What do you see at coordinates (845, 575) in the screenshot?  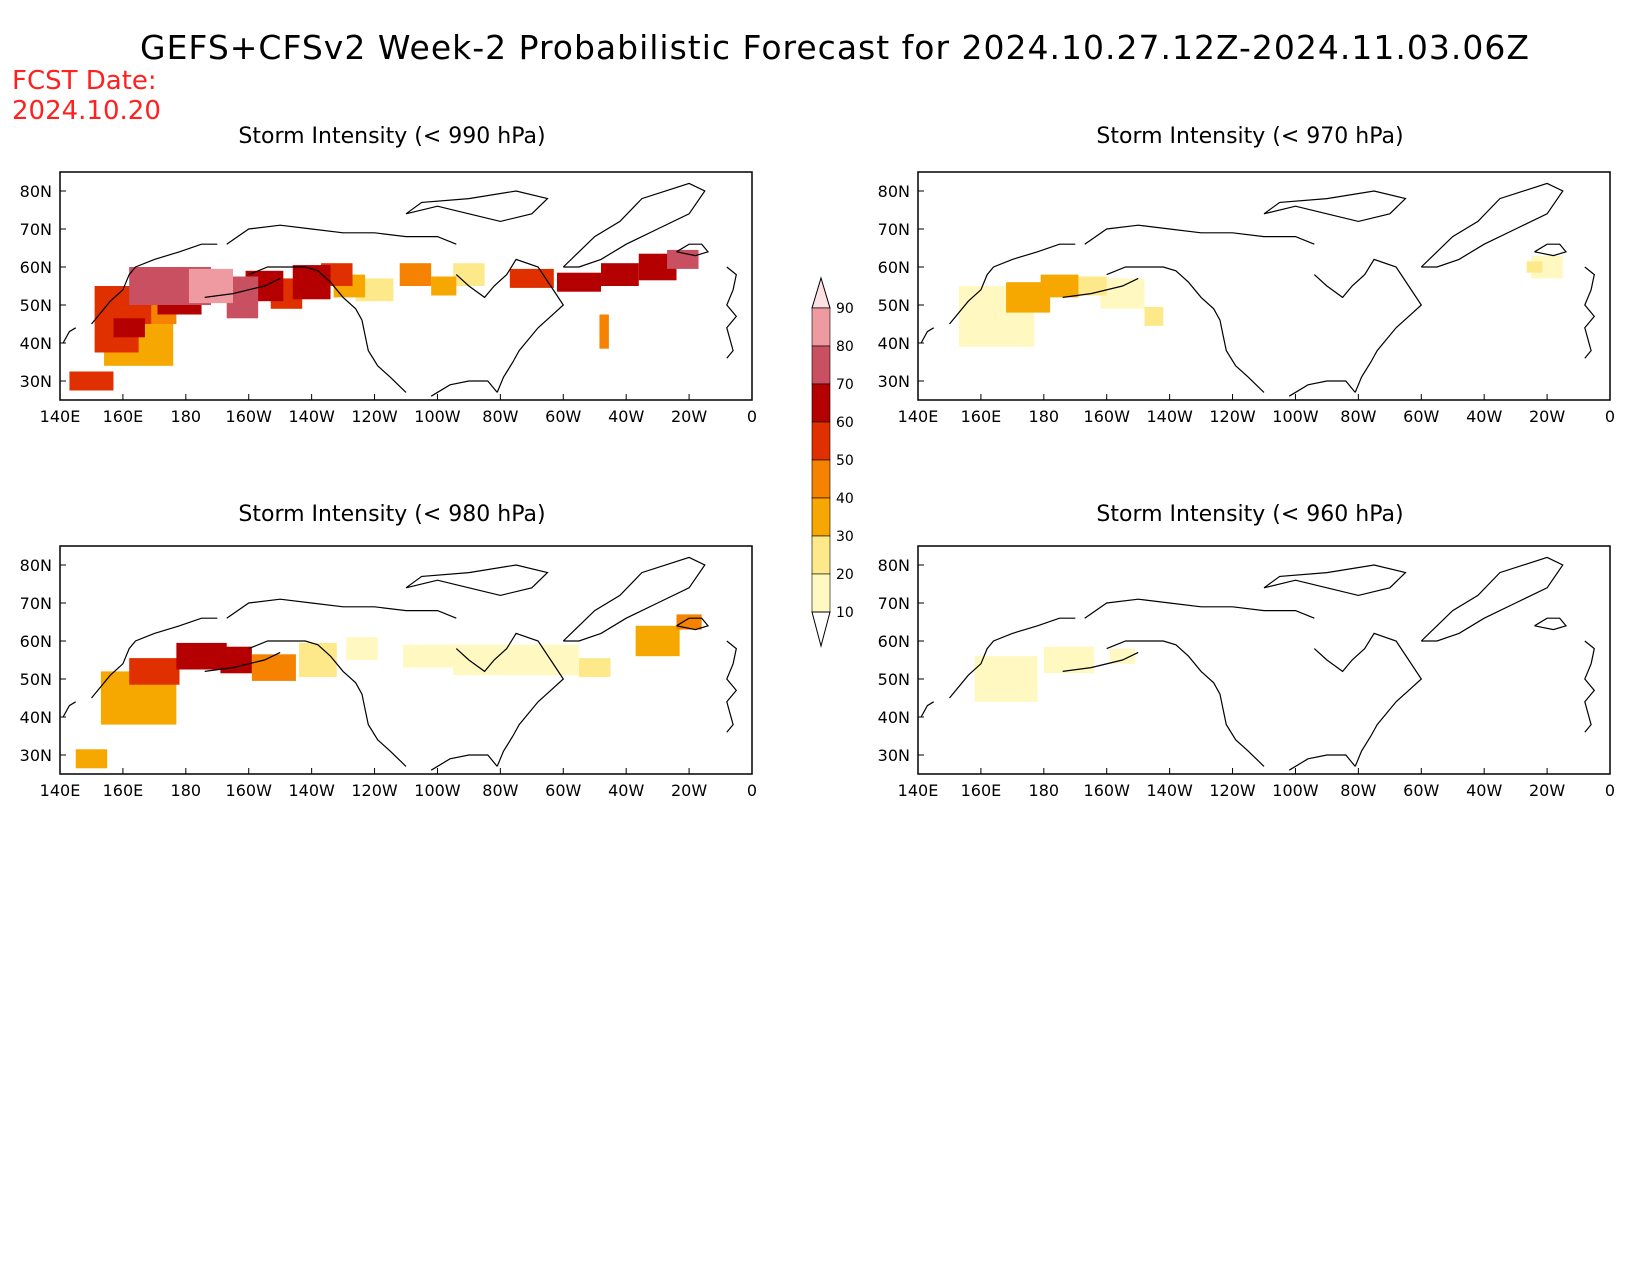 I see `colorbar-label: 20` at bounding box center [845, 575].